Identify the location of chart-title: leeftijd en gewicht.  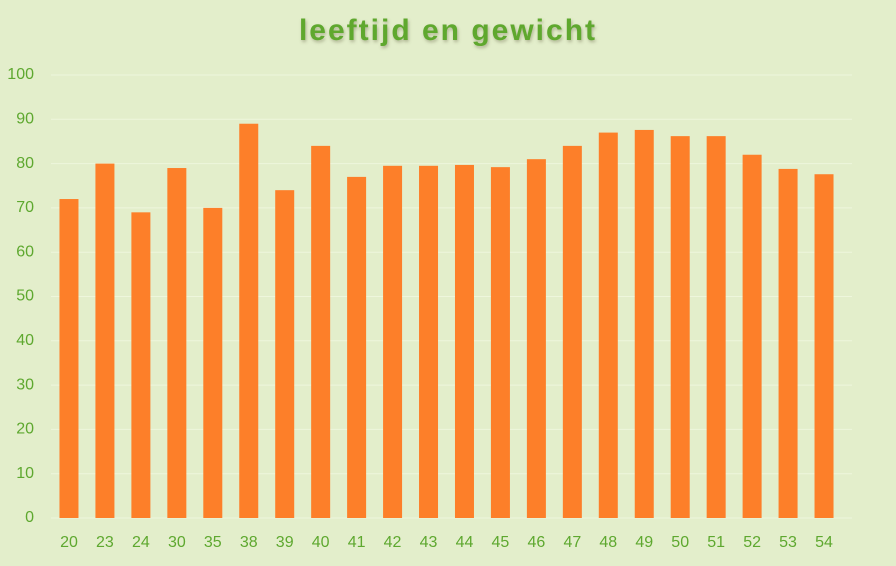
(448, 30).